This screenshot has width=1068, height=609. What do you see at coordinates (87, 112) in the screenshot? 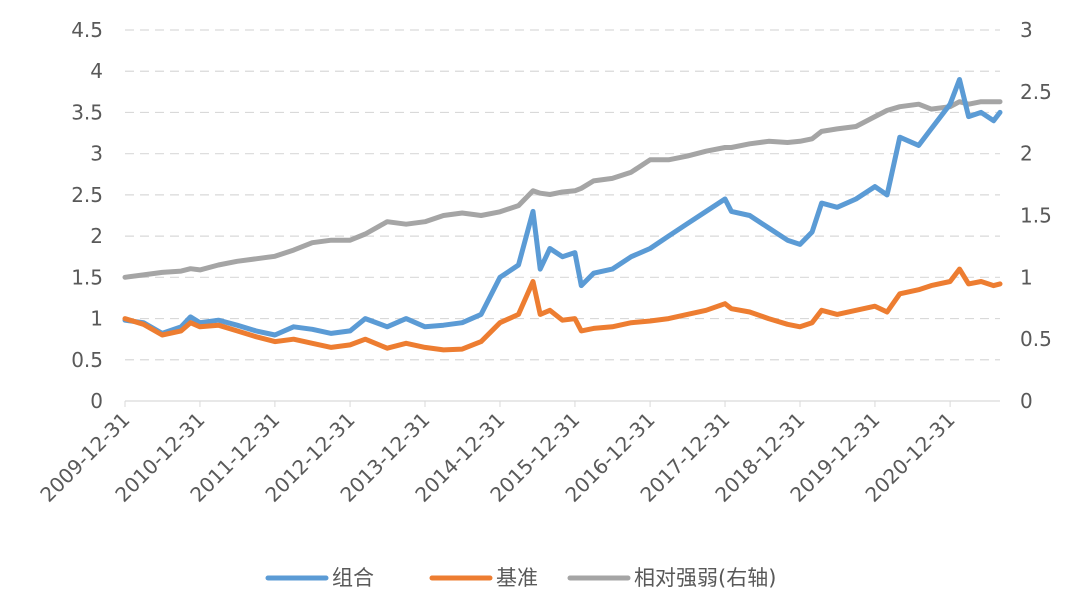
I see `y-left-tick-label: 3.5` at bounding box center [87, 112].